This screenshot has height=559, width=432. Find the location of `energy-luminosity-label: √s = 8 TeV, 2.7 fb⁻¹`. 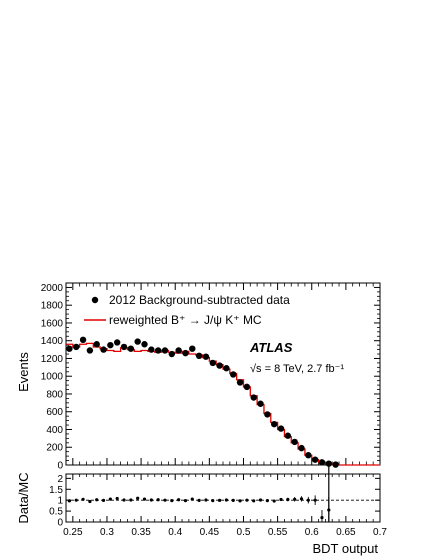

energy-luminosity-label: √s = 8 TeV, 2.7 fb⁻¹ is located at coordinates (297, 369).